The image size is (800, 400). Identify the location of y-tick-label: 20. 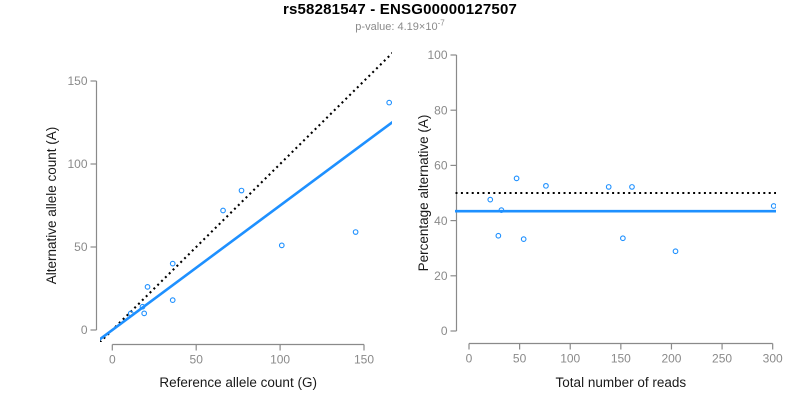
(441, 276).